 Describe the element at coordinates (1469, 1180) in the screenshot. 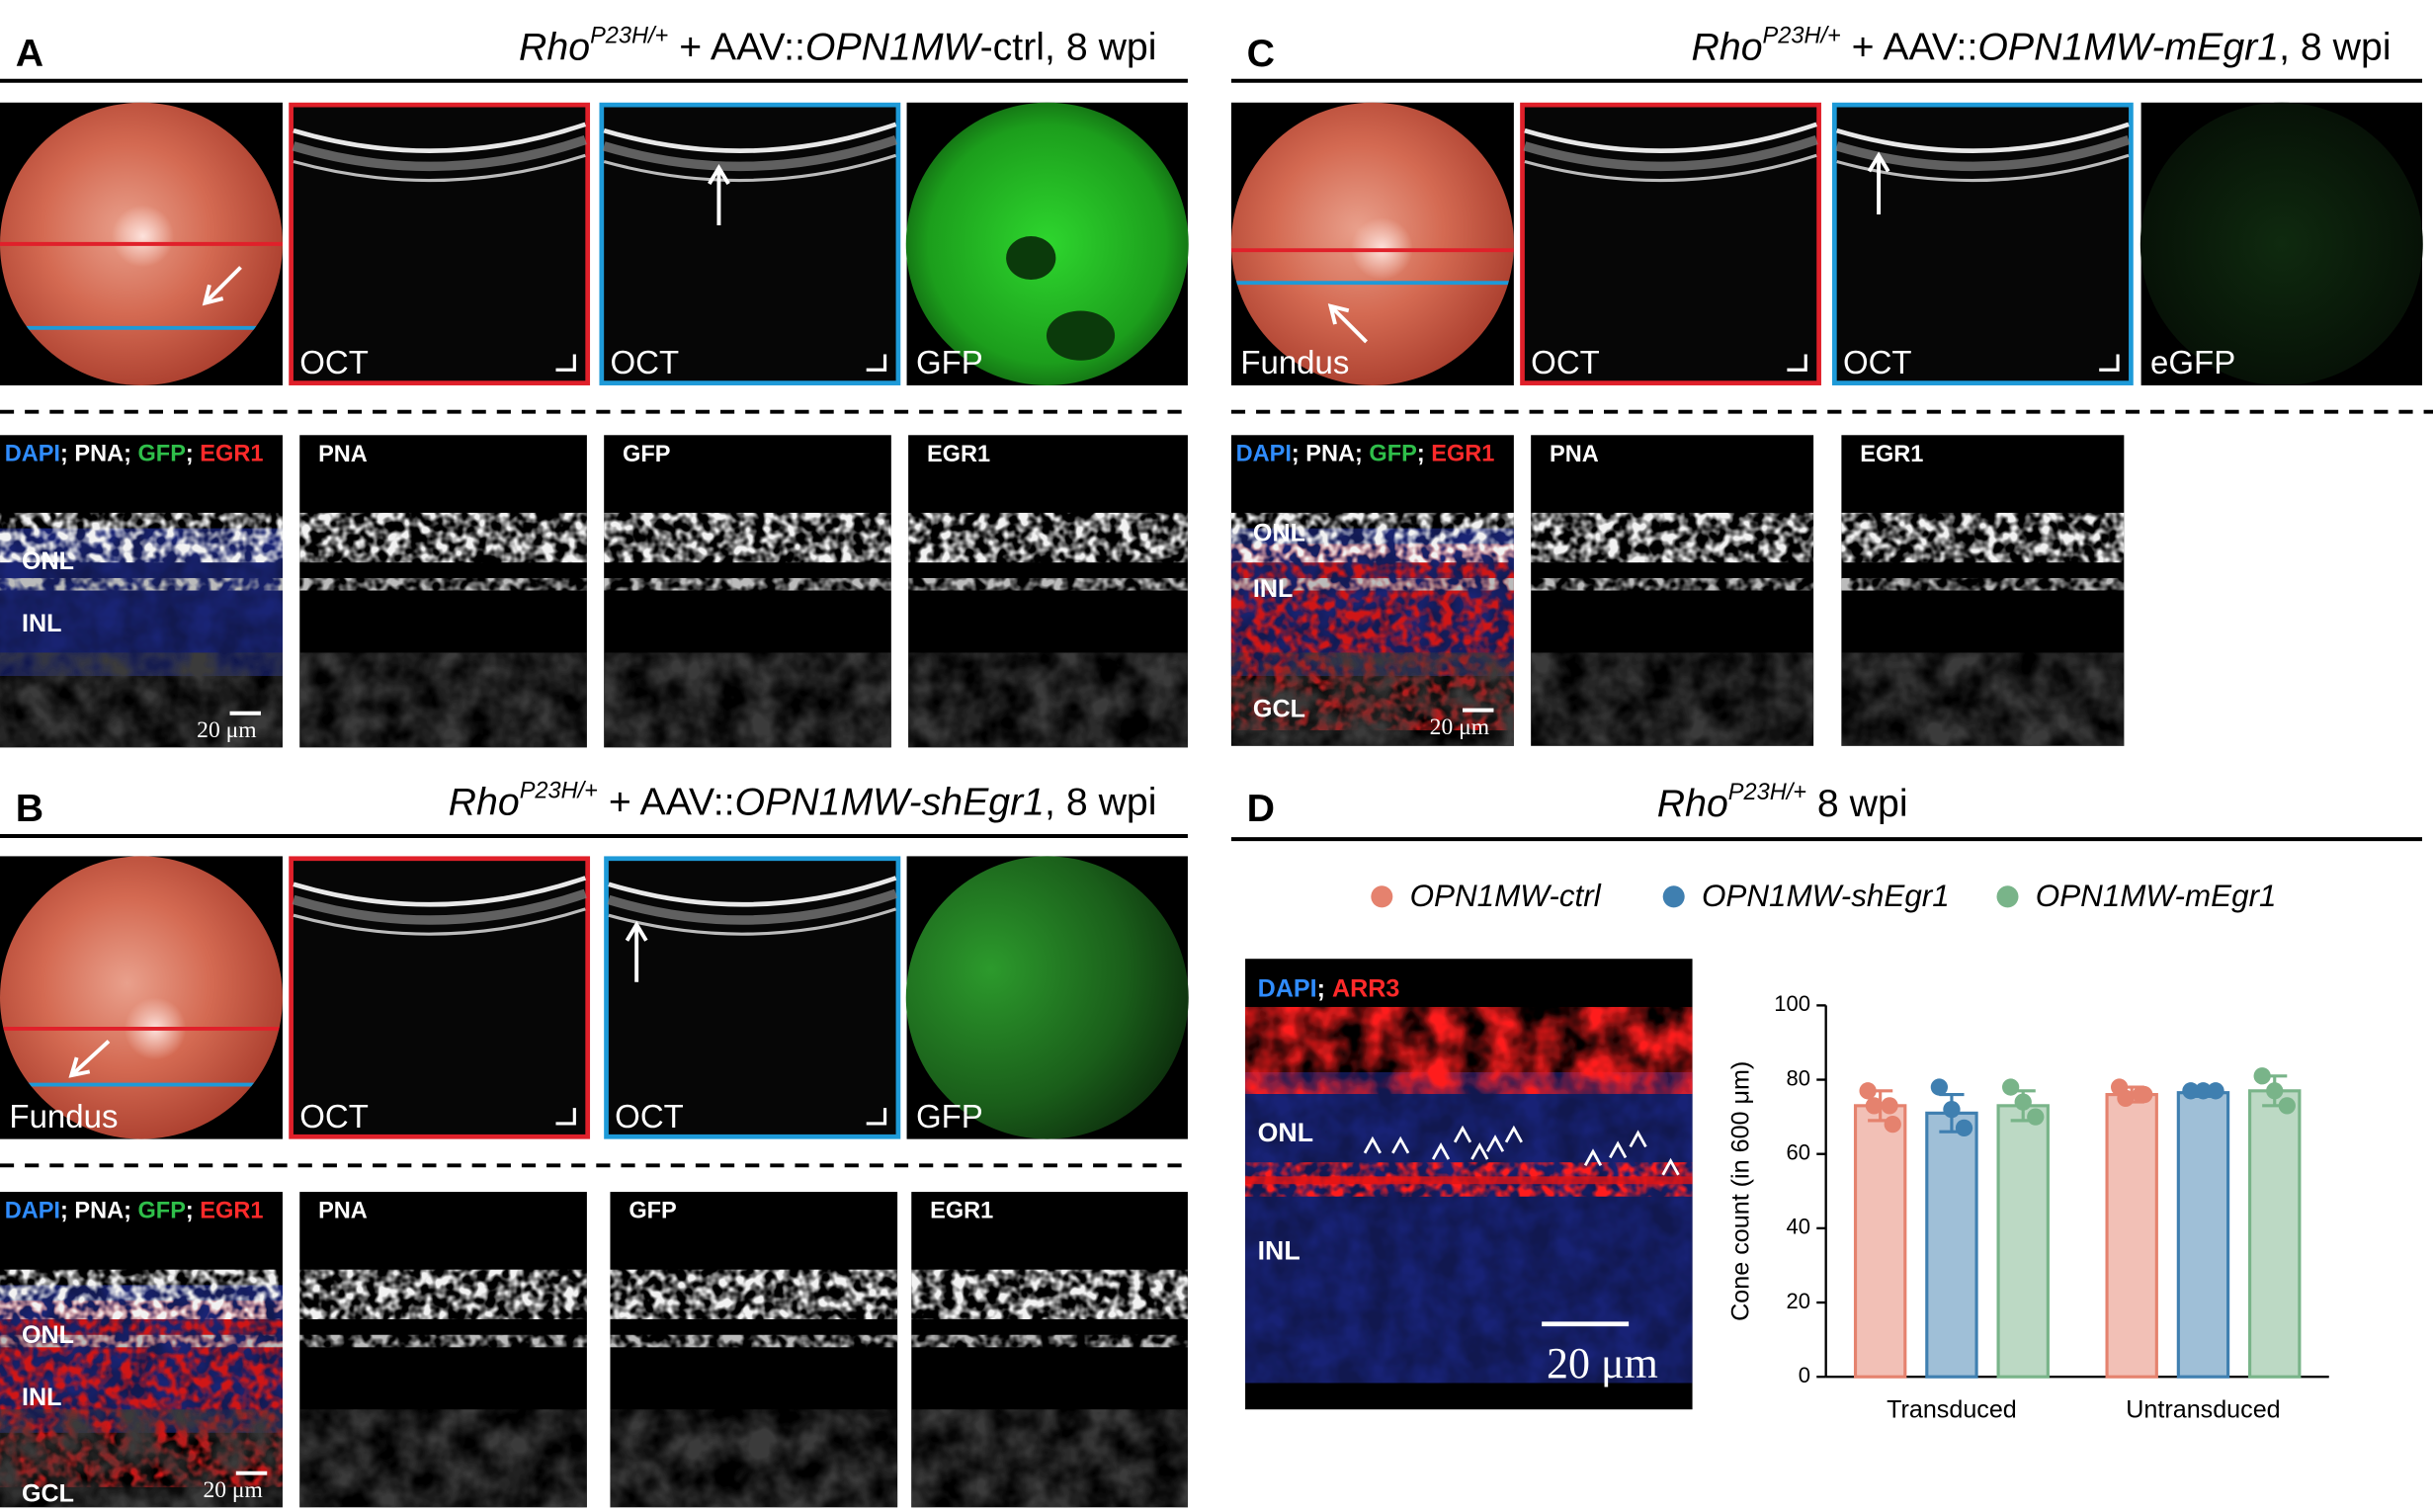

I see `arr3-line` at that location.